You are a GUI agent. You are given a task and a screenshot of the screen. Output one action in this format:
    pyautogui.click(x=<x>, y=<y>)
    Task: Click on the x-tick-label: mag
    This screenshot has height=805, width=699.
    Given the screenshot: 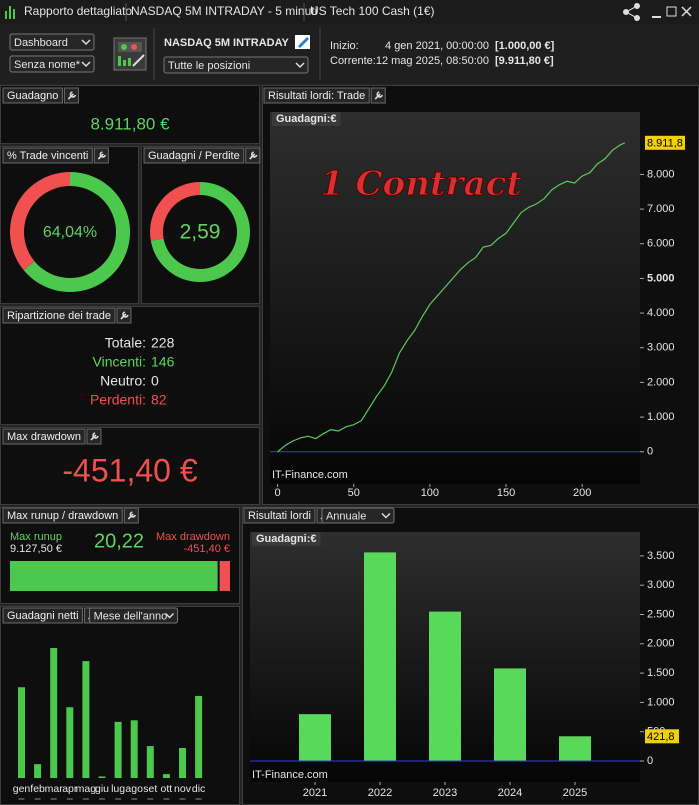 What is the action you would take?
    pyautogui.click(x=86, y=789)
    